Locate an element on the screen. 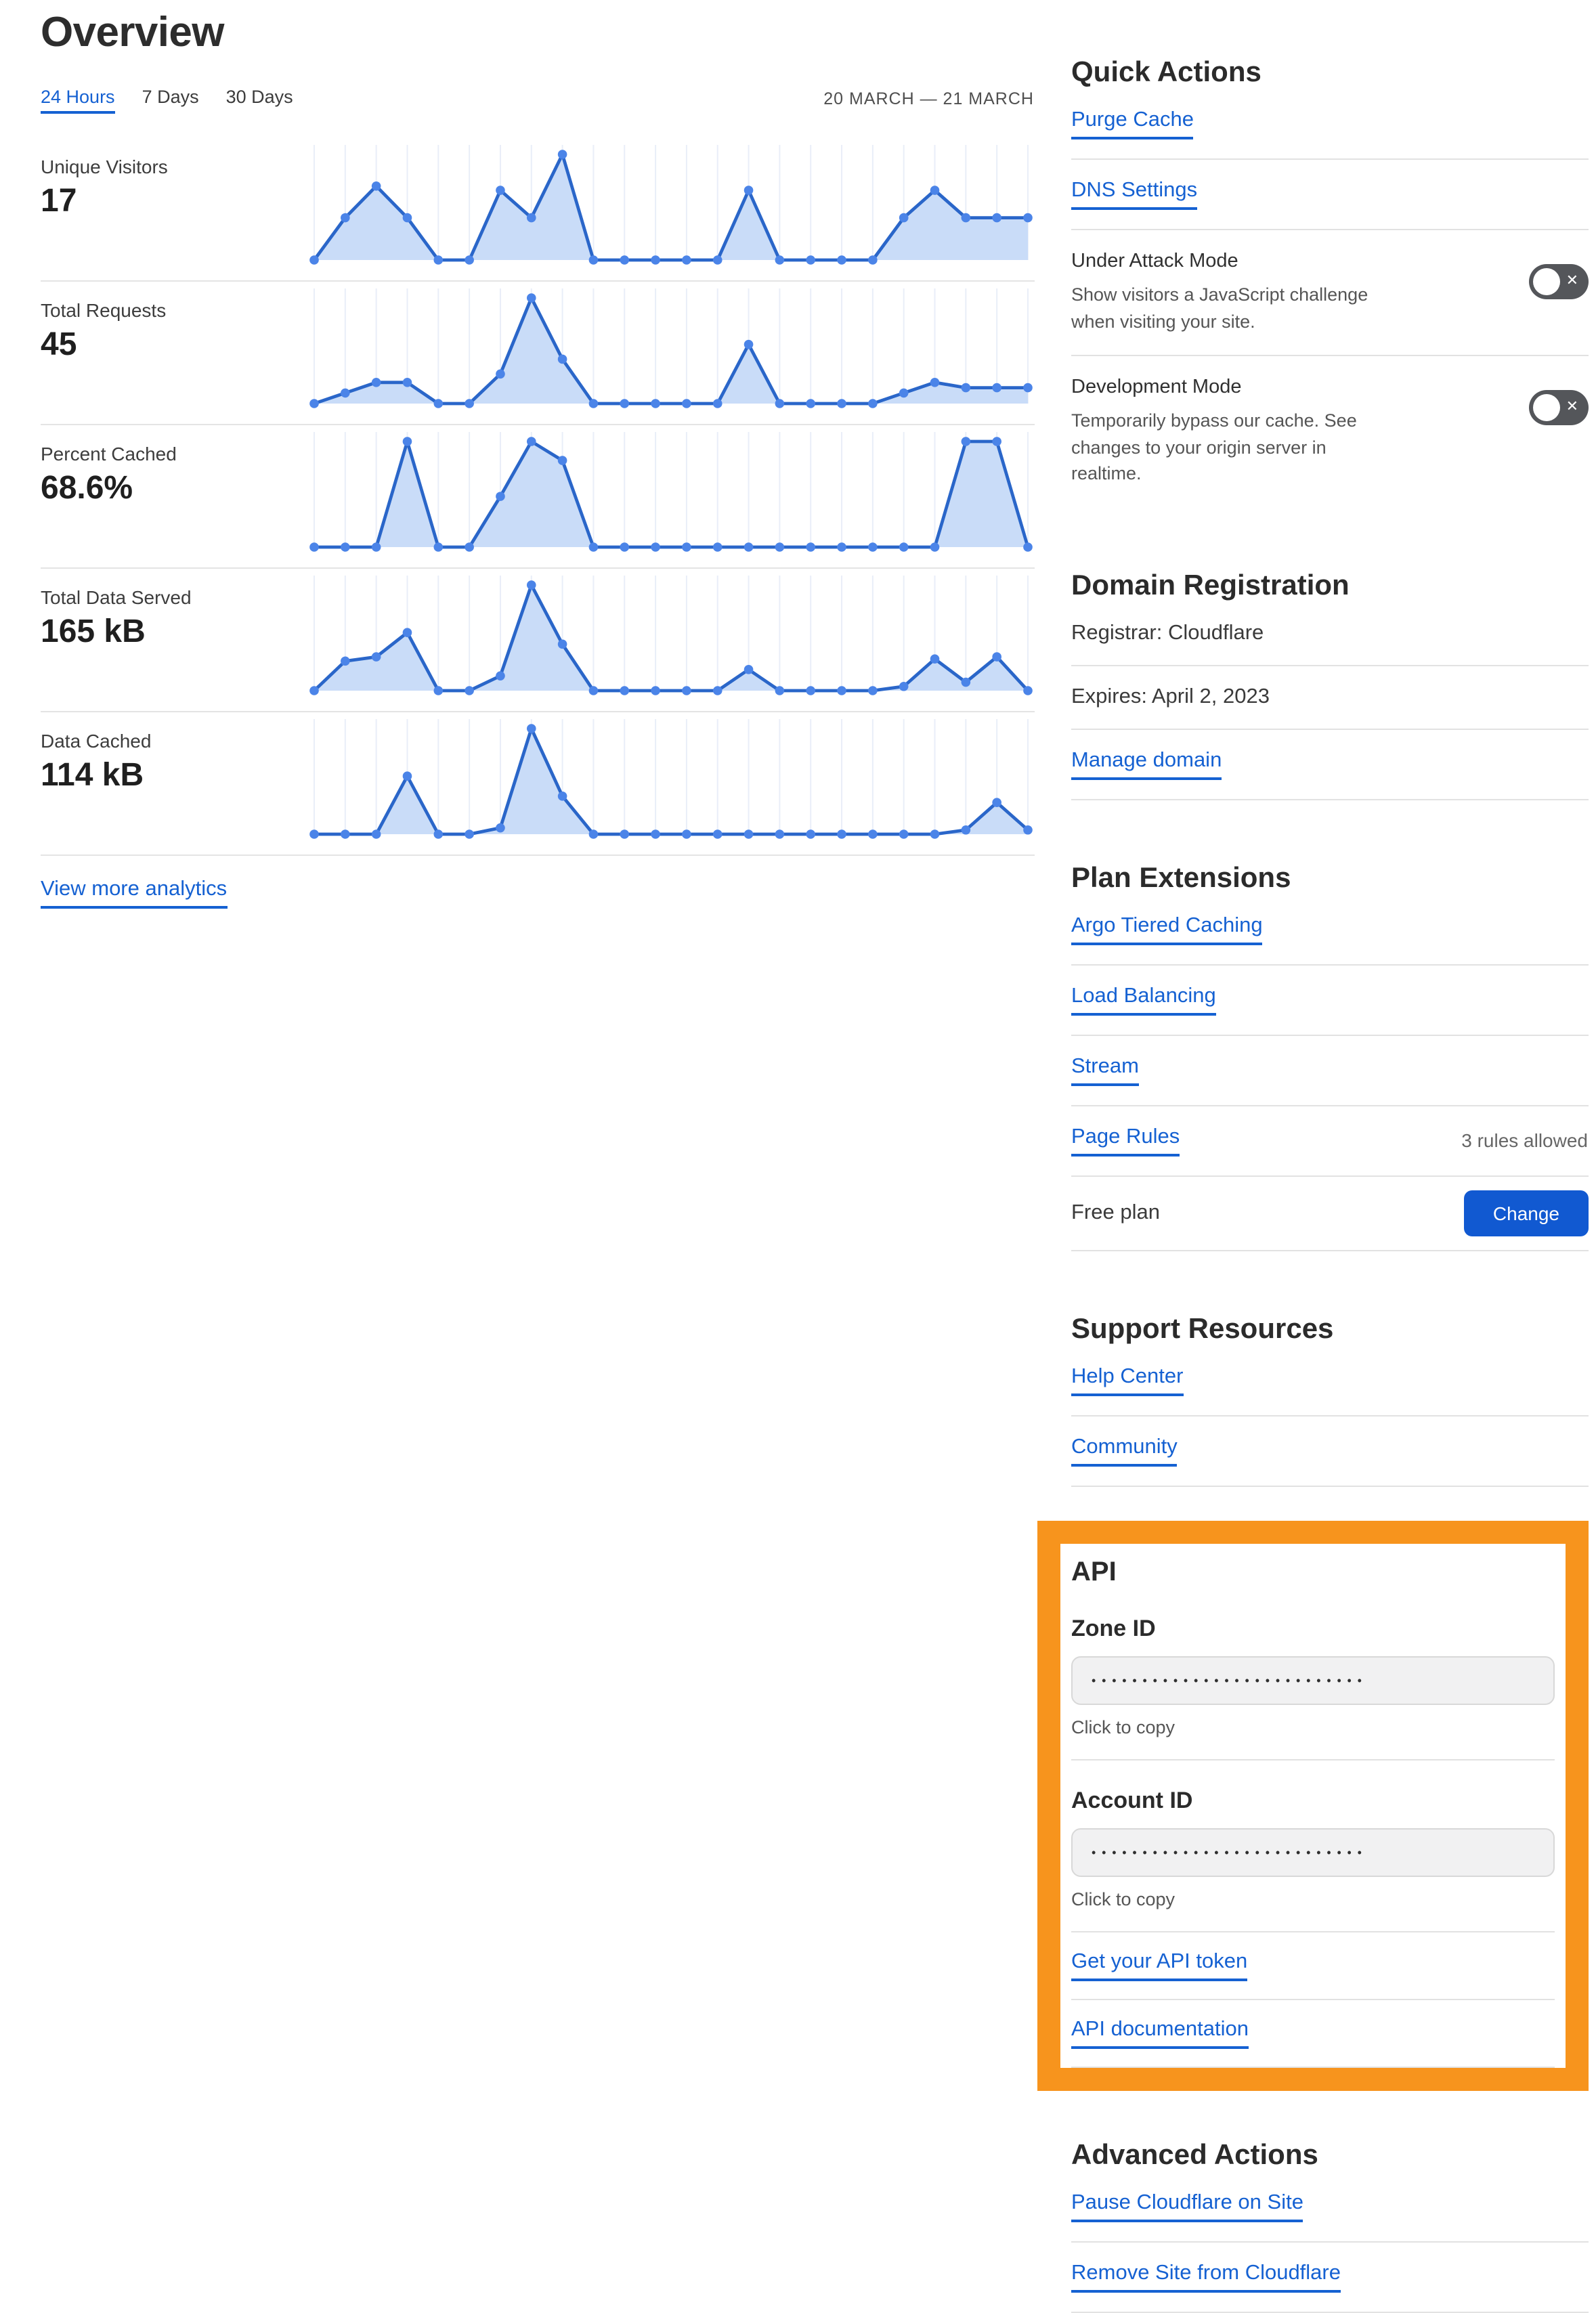 This screenshot has height=2313, width=1596. manage-domain-row: Manage domain is located at coordinates (1330, 765).